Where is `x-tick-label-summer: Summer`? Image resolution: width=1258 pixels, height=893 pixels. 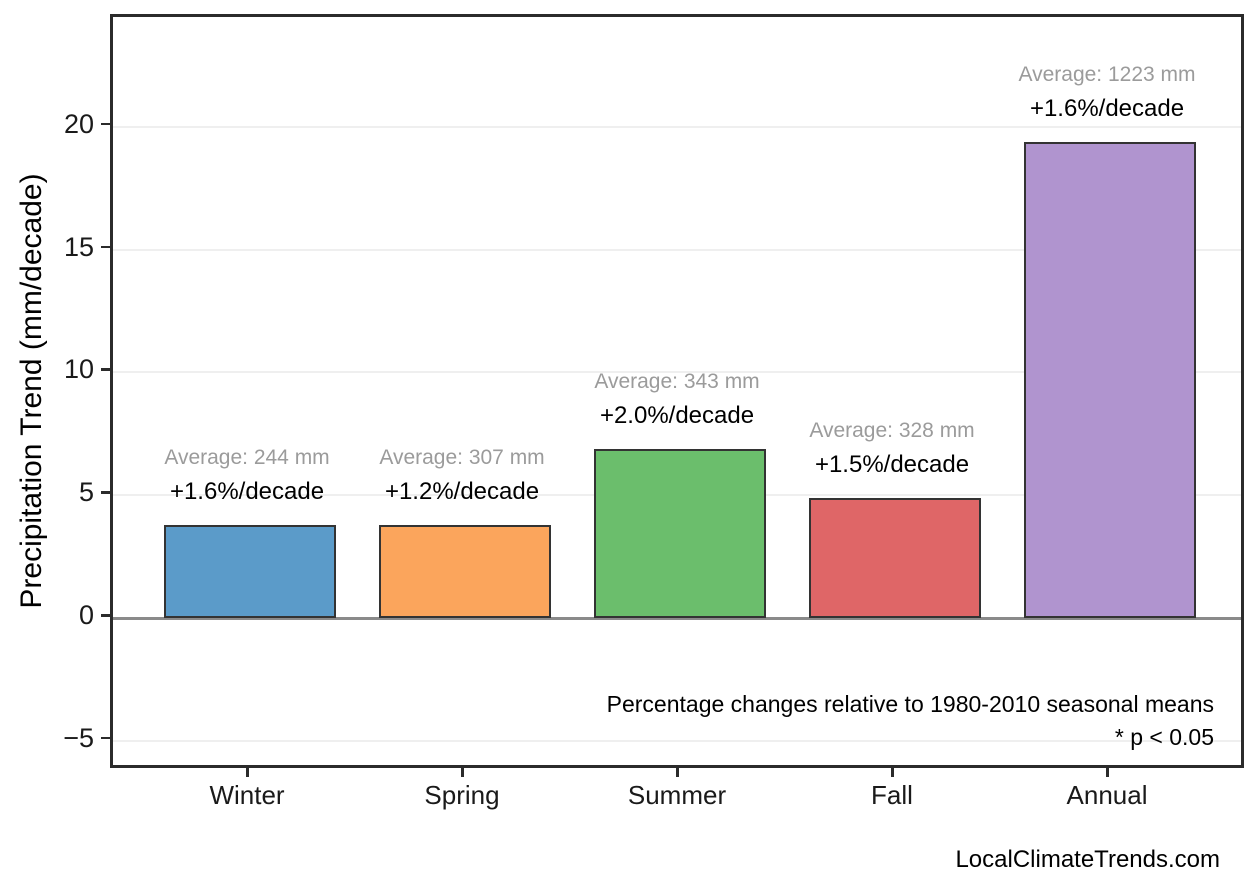 x-tick-label-summer: Summer is located at coordinates (677, 795).